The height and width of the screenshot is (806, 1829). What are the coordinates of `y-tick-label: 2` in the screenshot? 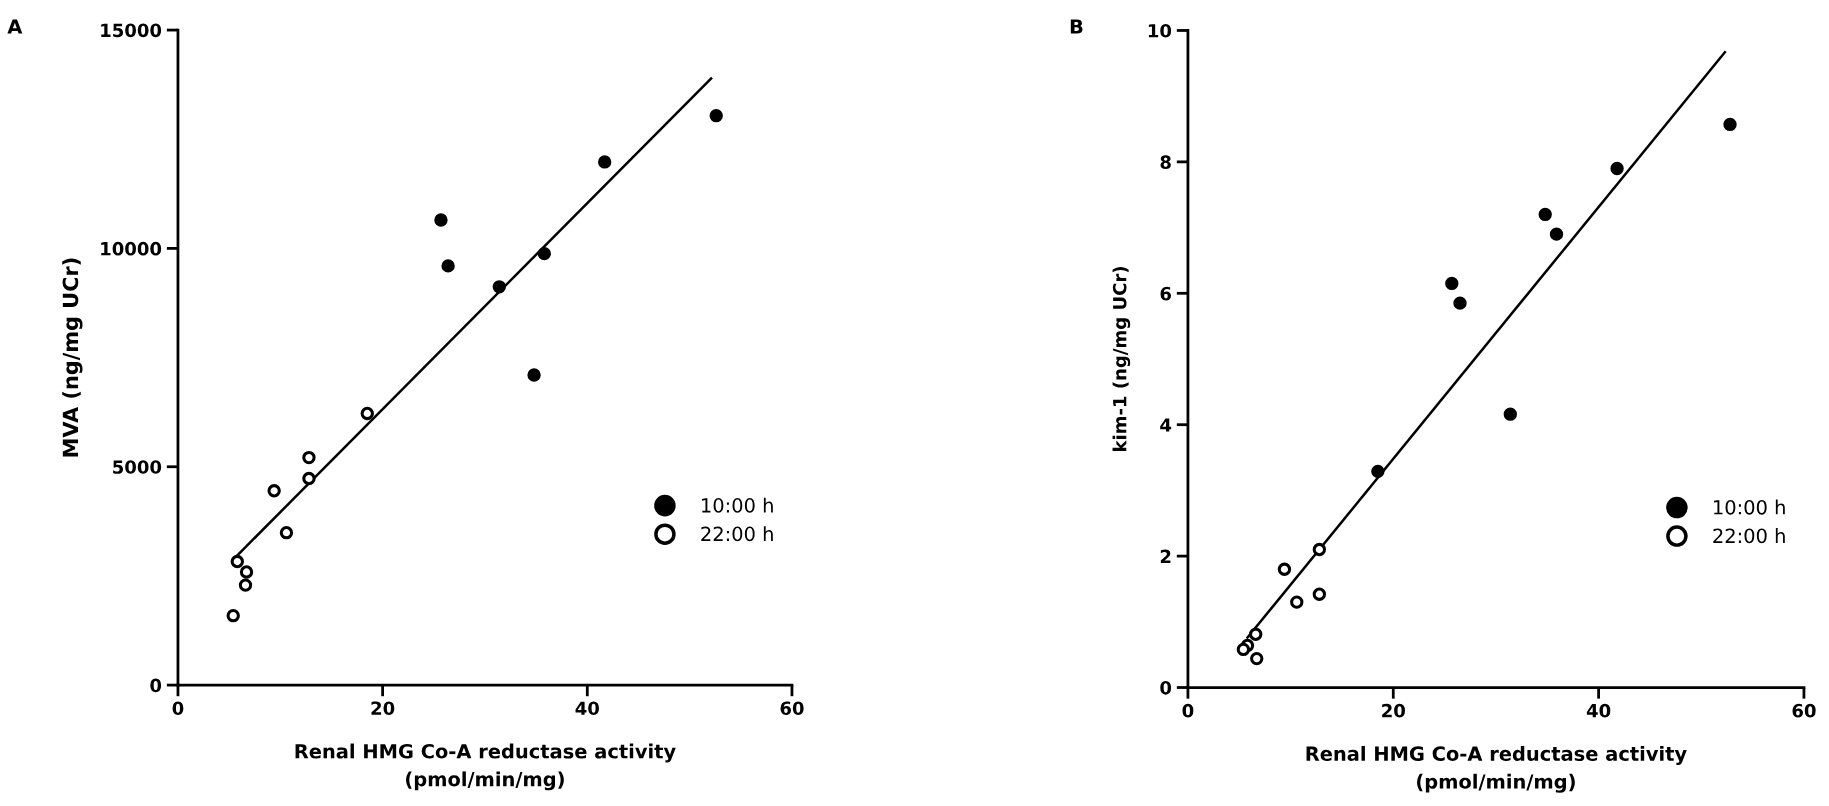 It's located at (1165, 556).